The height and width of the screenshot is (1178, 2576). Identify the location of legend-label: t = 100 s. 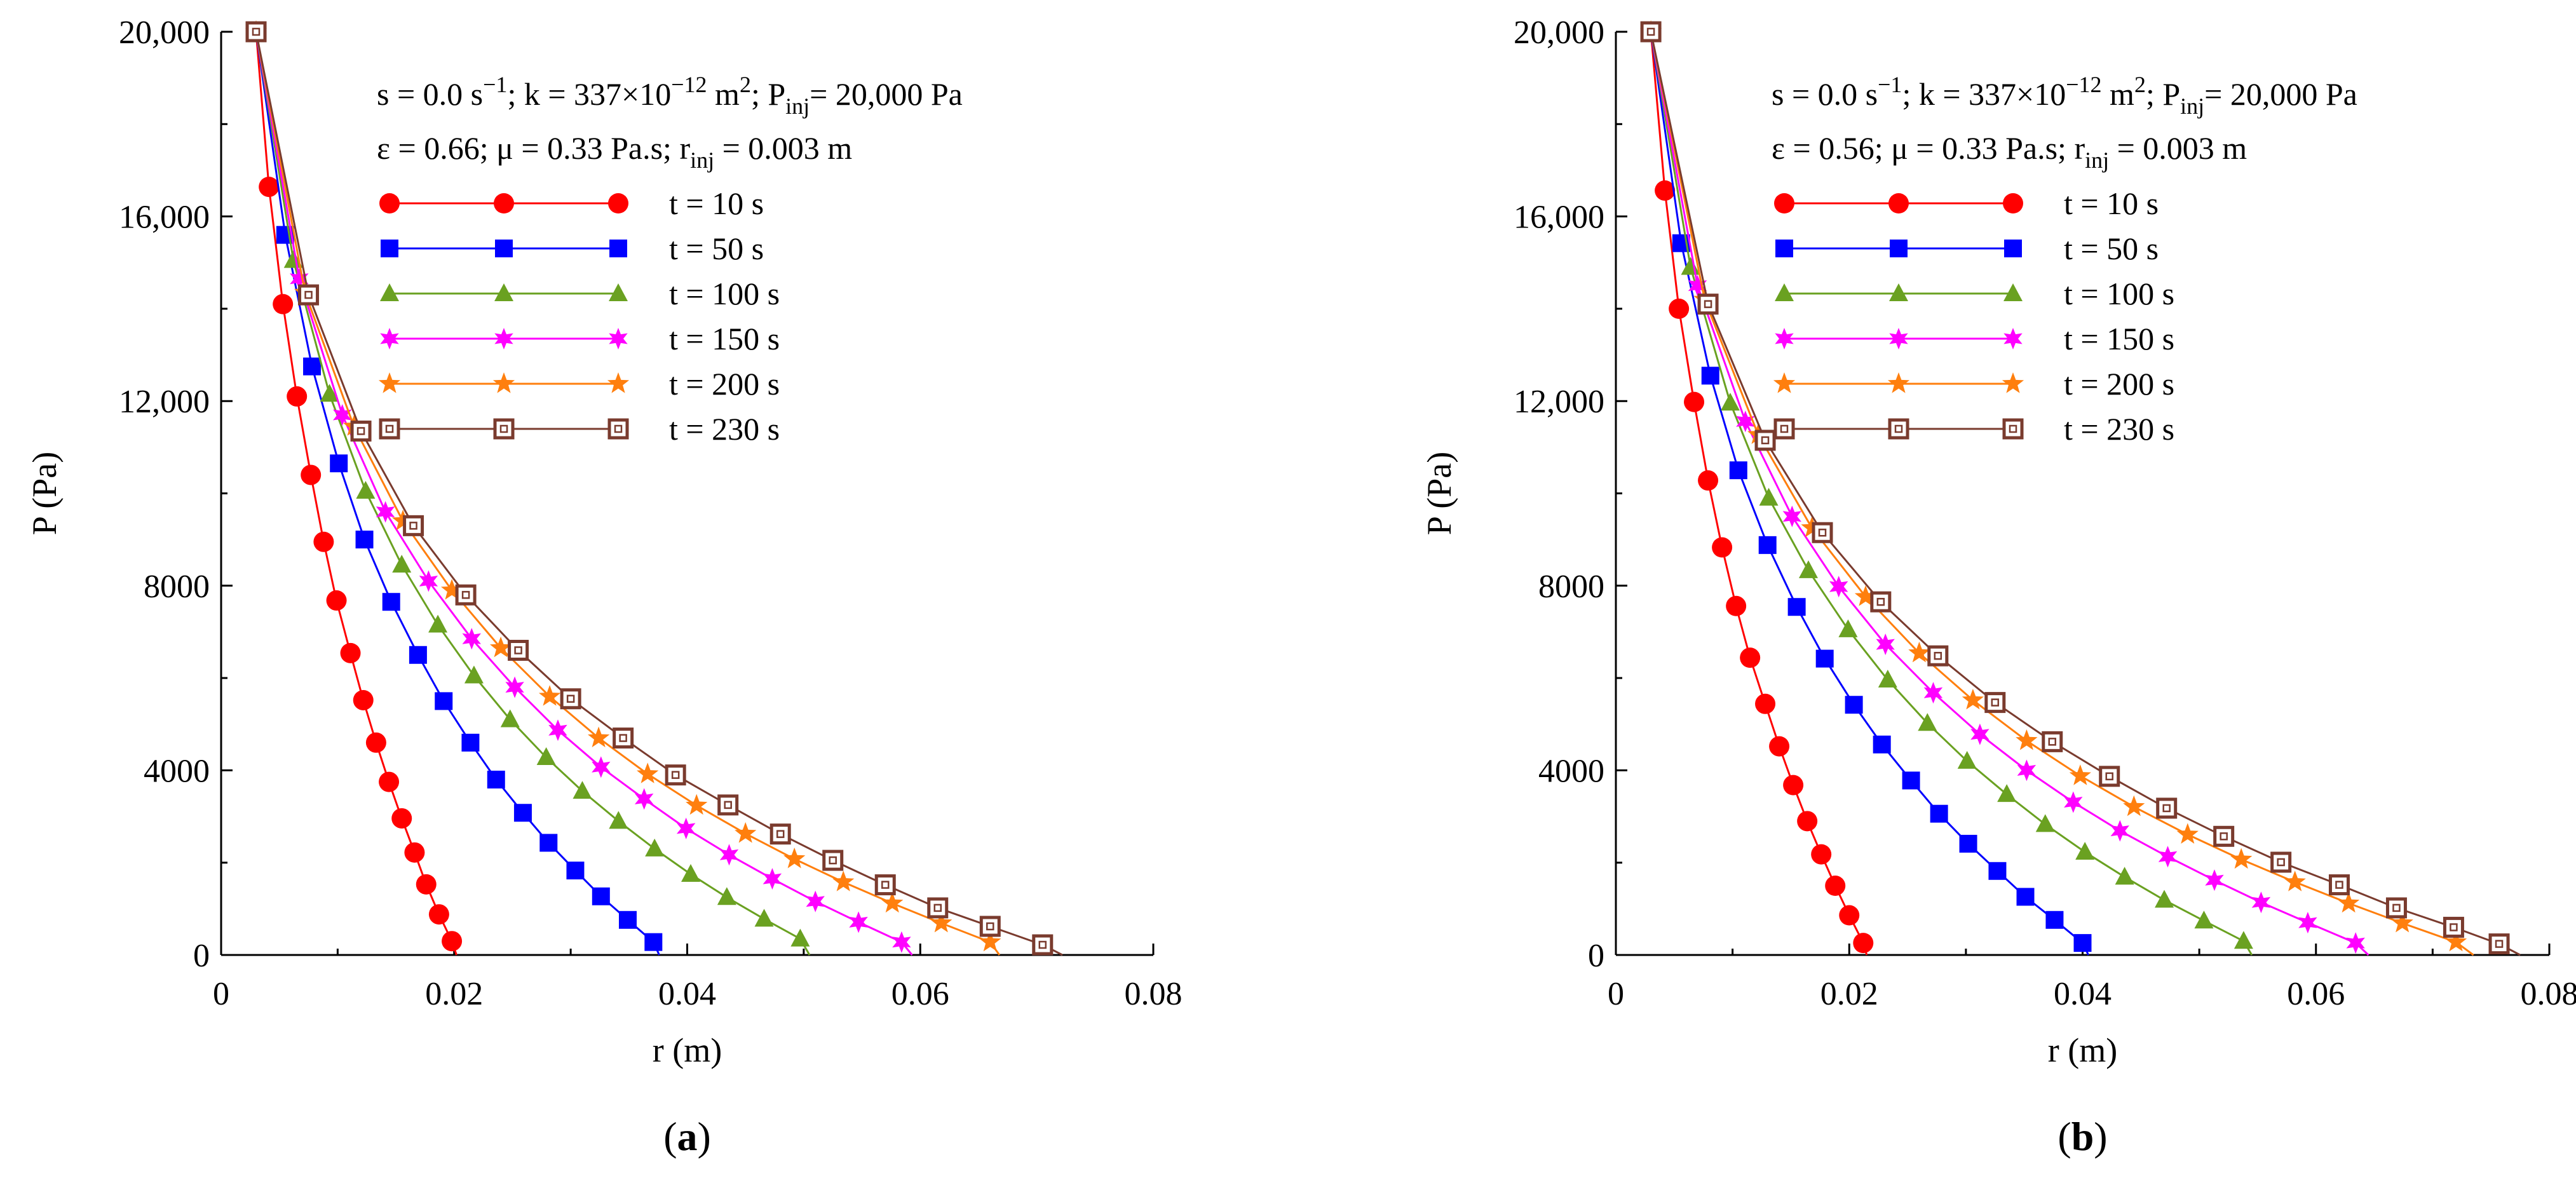
(2119, 293).